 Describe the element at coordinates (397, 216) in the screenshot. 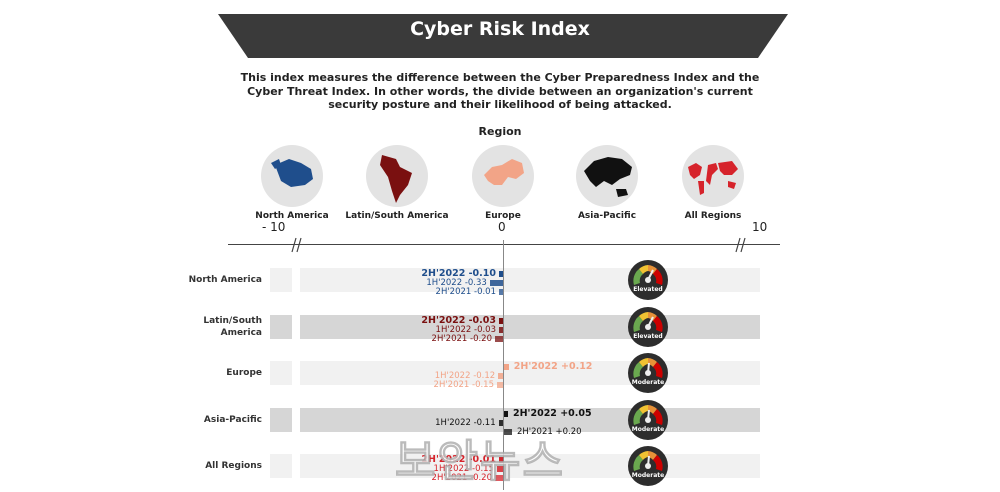

I see `region-label: Latin/South America` at that location.